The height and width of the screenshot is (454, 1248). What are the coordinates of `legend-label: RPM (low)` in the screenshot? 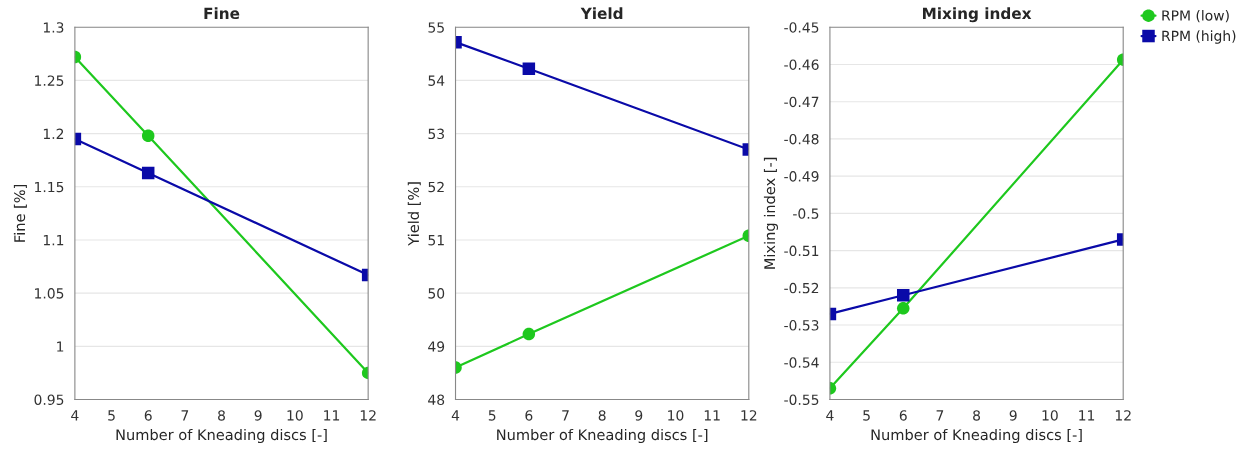 It's located at (1195, 16).